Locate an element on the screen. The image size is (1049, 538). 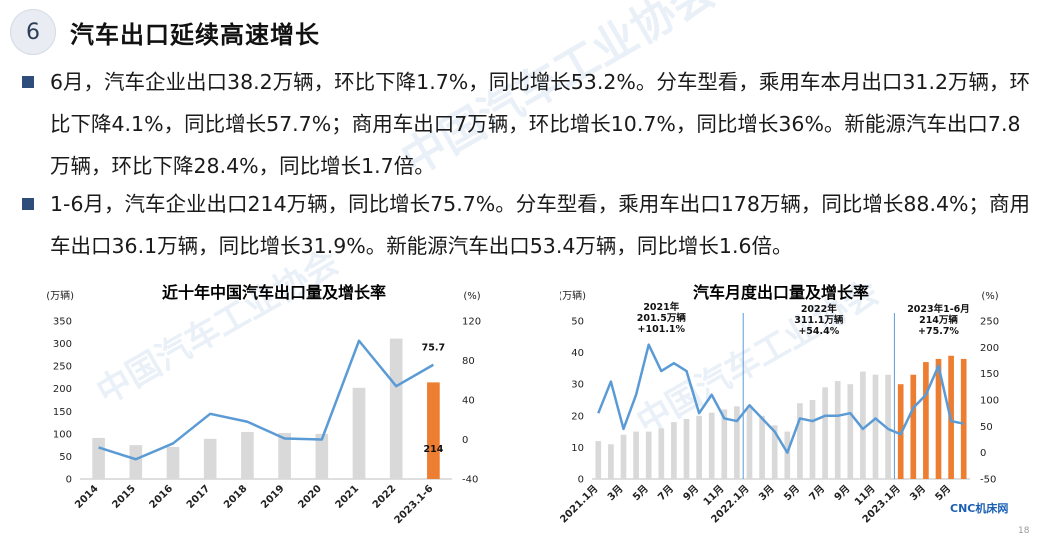
x-axis-tick: 2014 is located at coordinates (86, 496).